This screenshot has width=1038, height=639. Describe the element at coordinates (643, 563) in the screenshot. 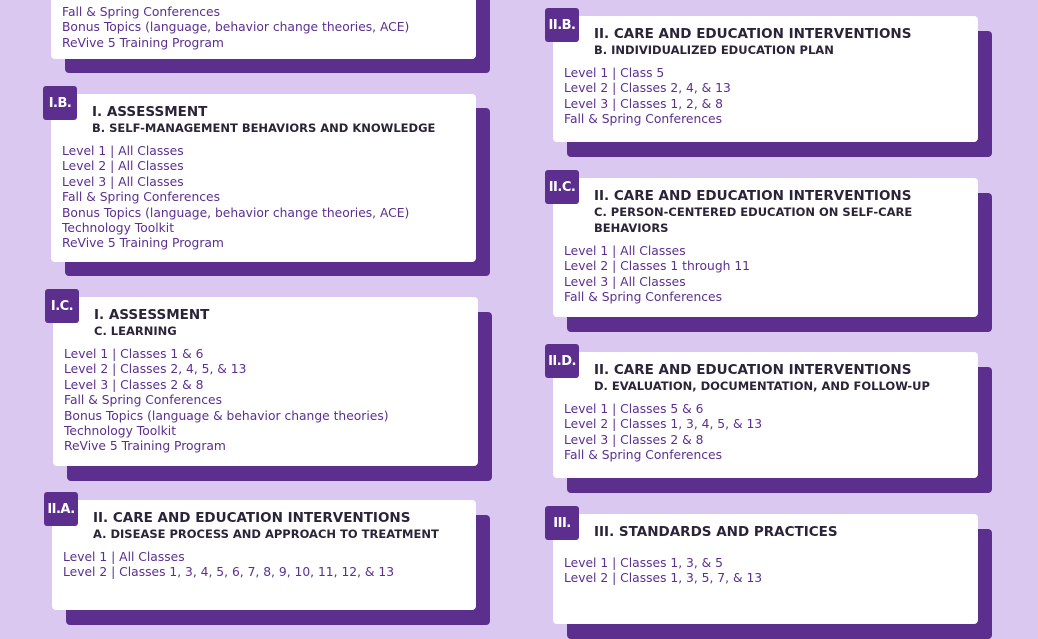

I see `list-item: Level 1 | Classes 1, 3, & 5` at that location.